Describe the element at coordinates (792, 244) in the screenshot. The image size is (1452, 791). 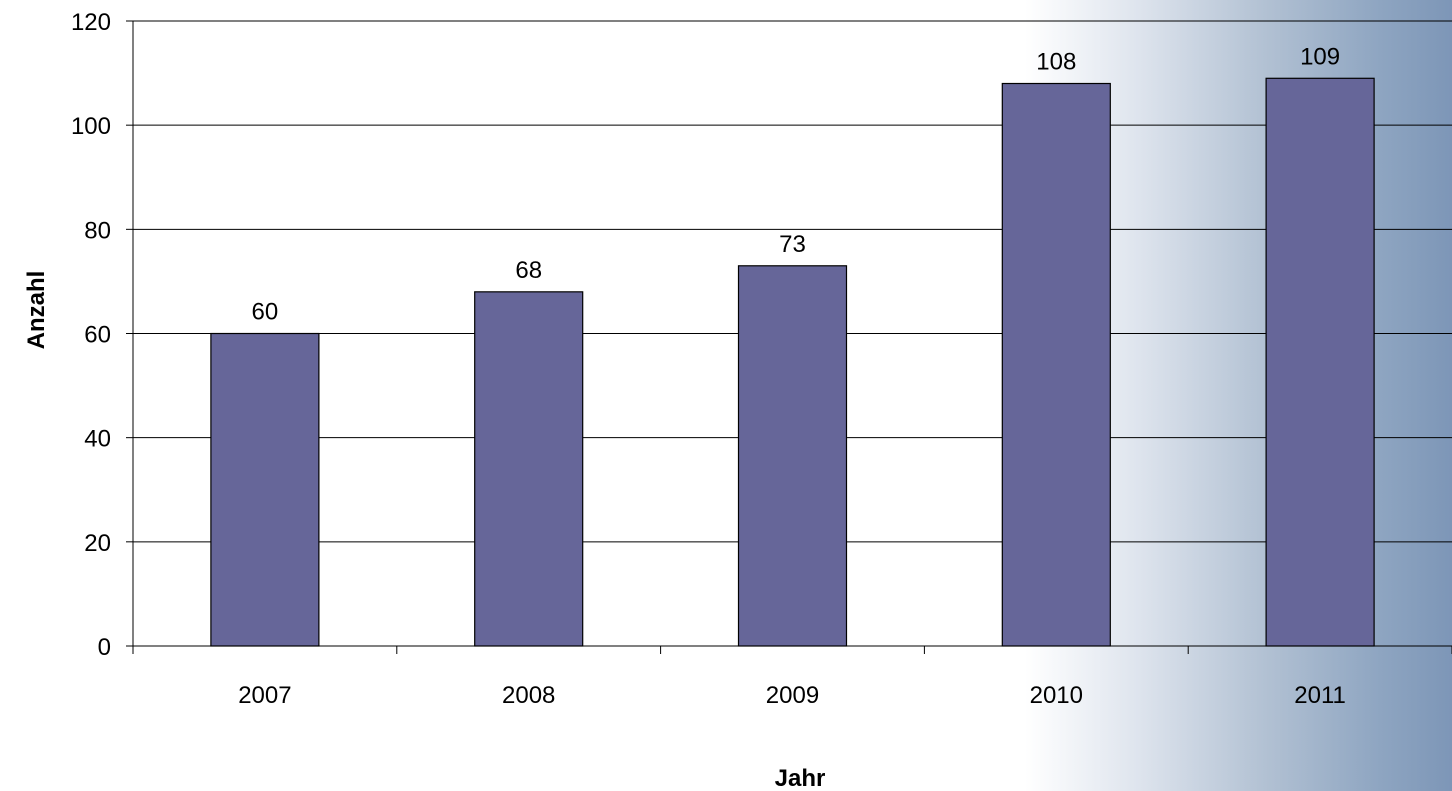
I see `data-label: 73` at that location.